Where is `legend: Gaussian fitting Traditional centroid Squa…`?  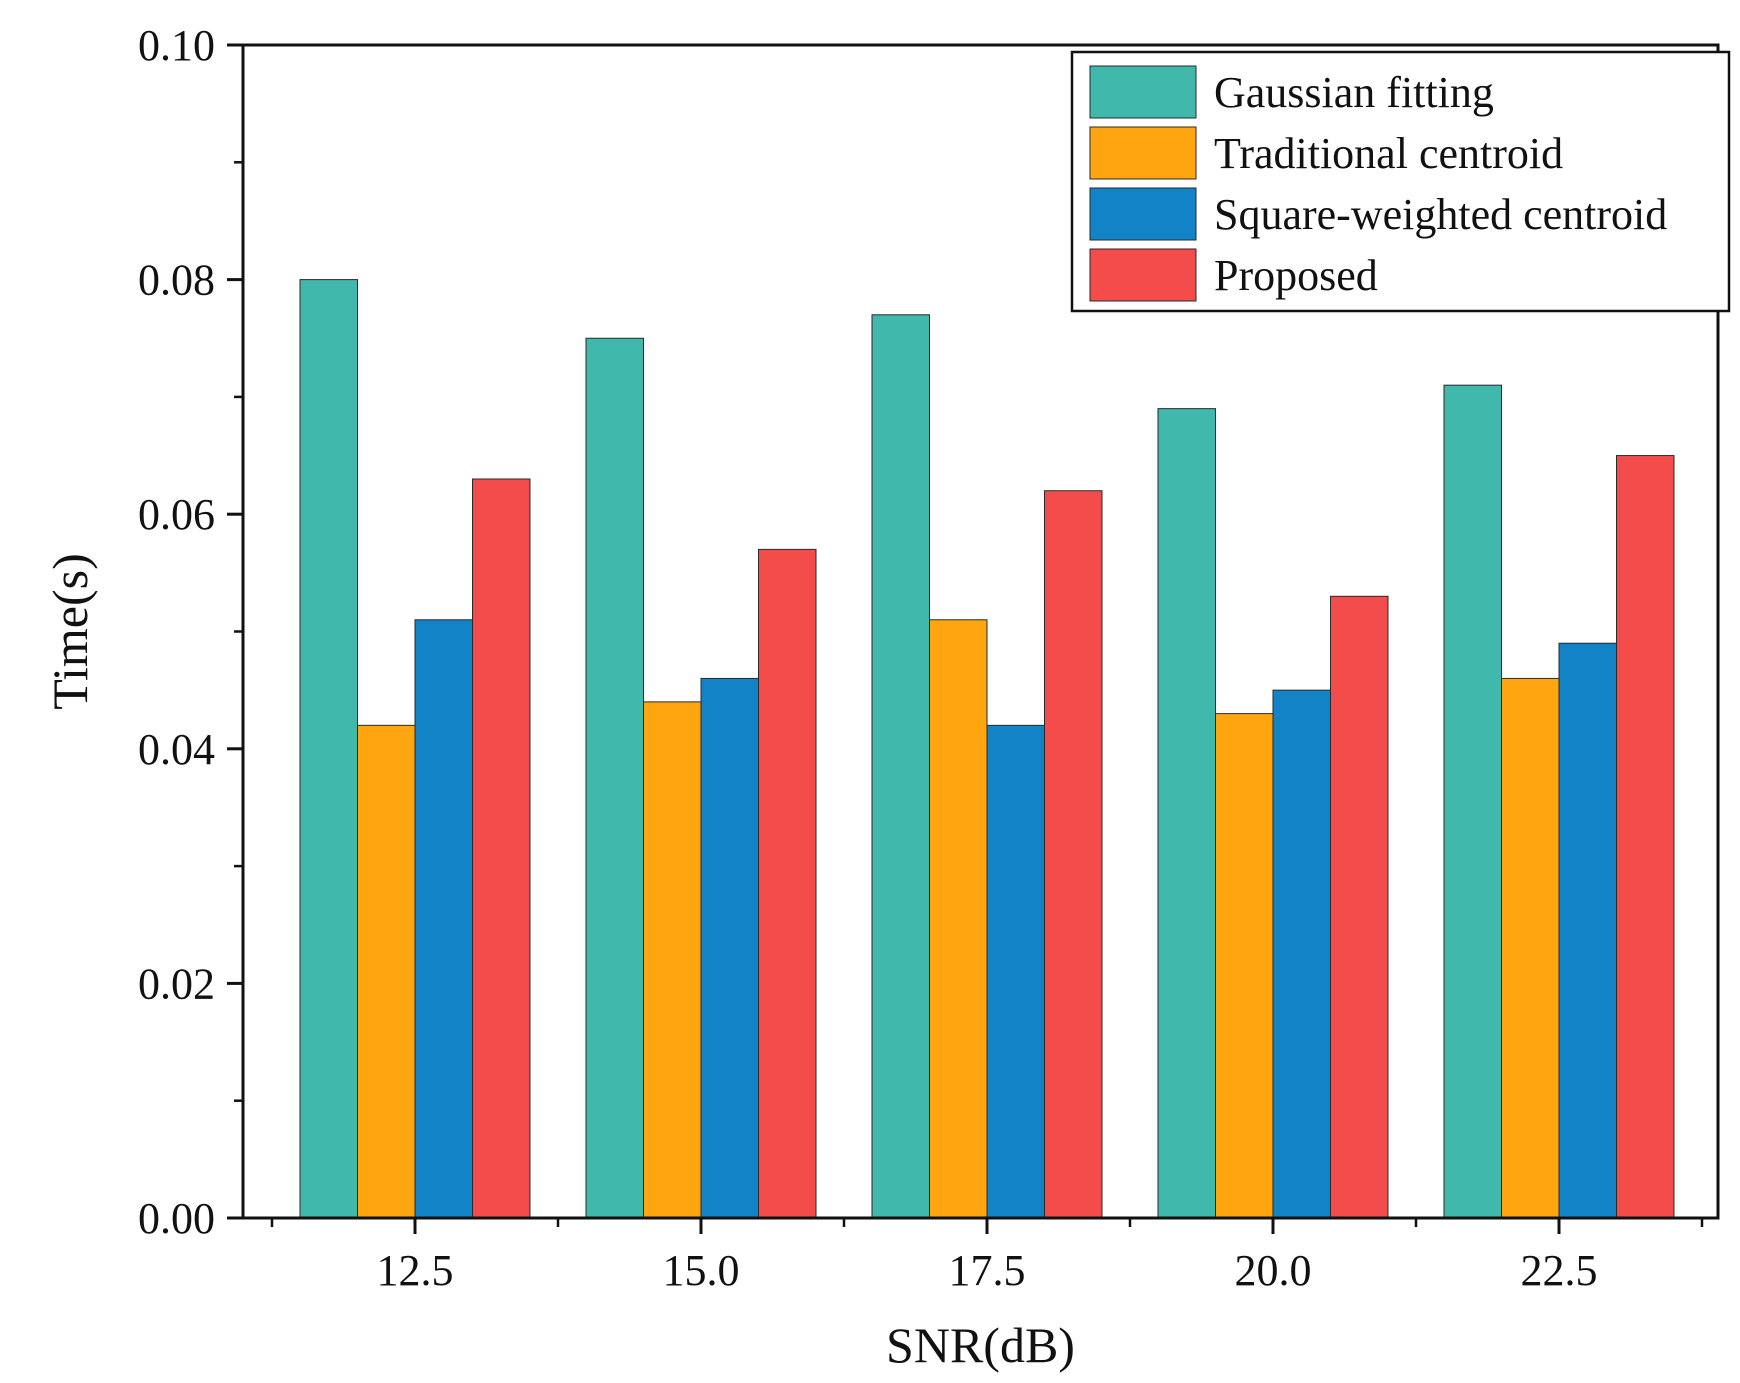 legend: Gaussian fitting Traditional centroid Squa… is located at coordinates (1400, 181).